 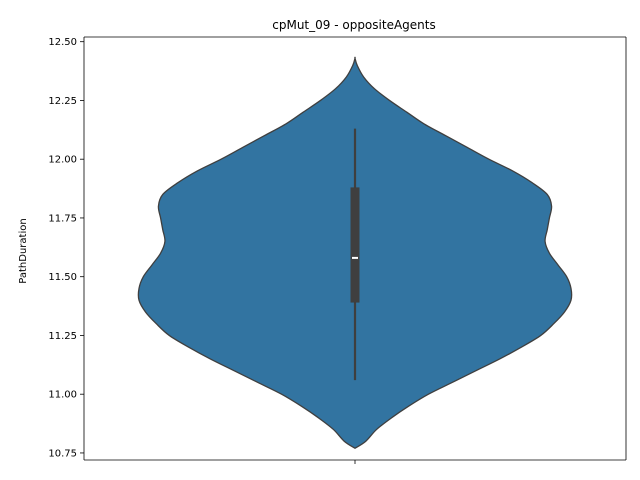 What do you see at coordinates (23, 250) in the screenshot?
I see `y-axis-title: PathDuration` at bounding box center [23, 250].